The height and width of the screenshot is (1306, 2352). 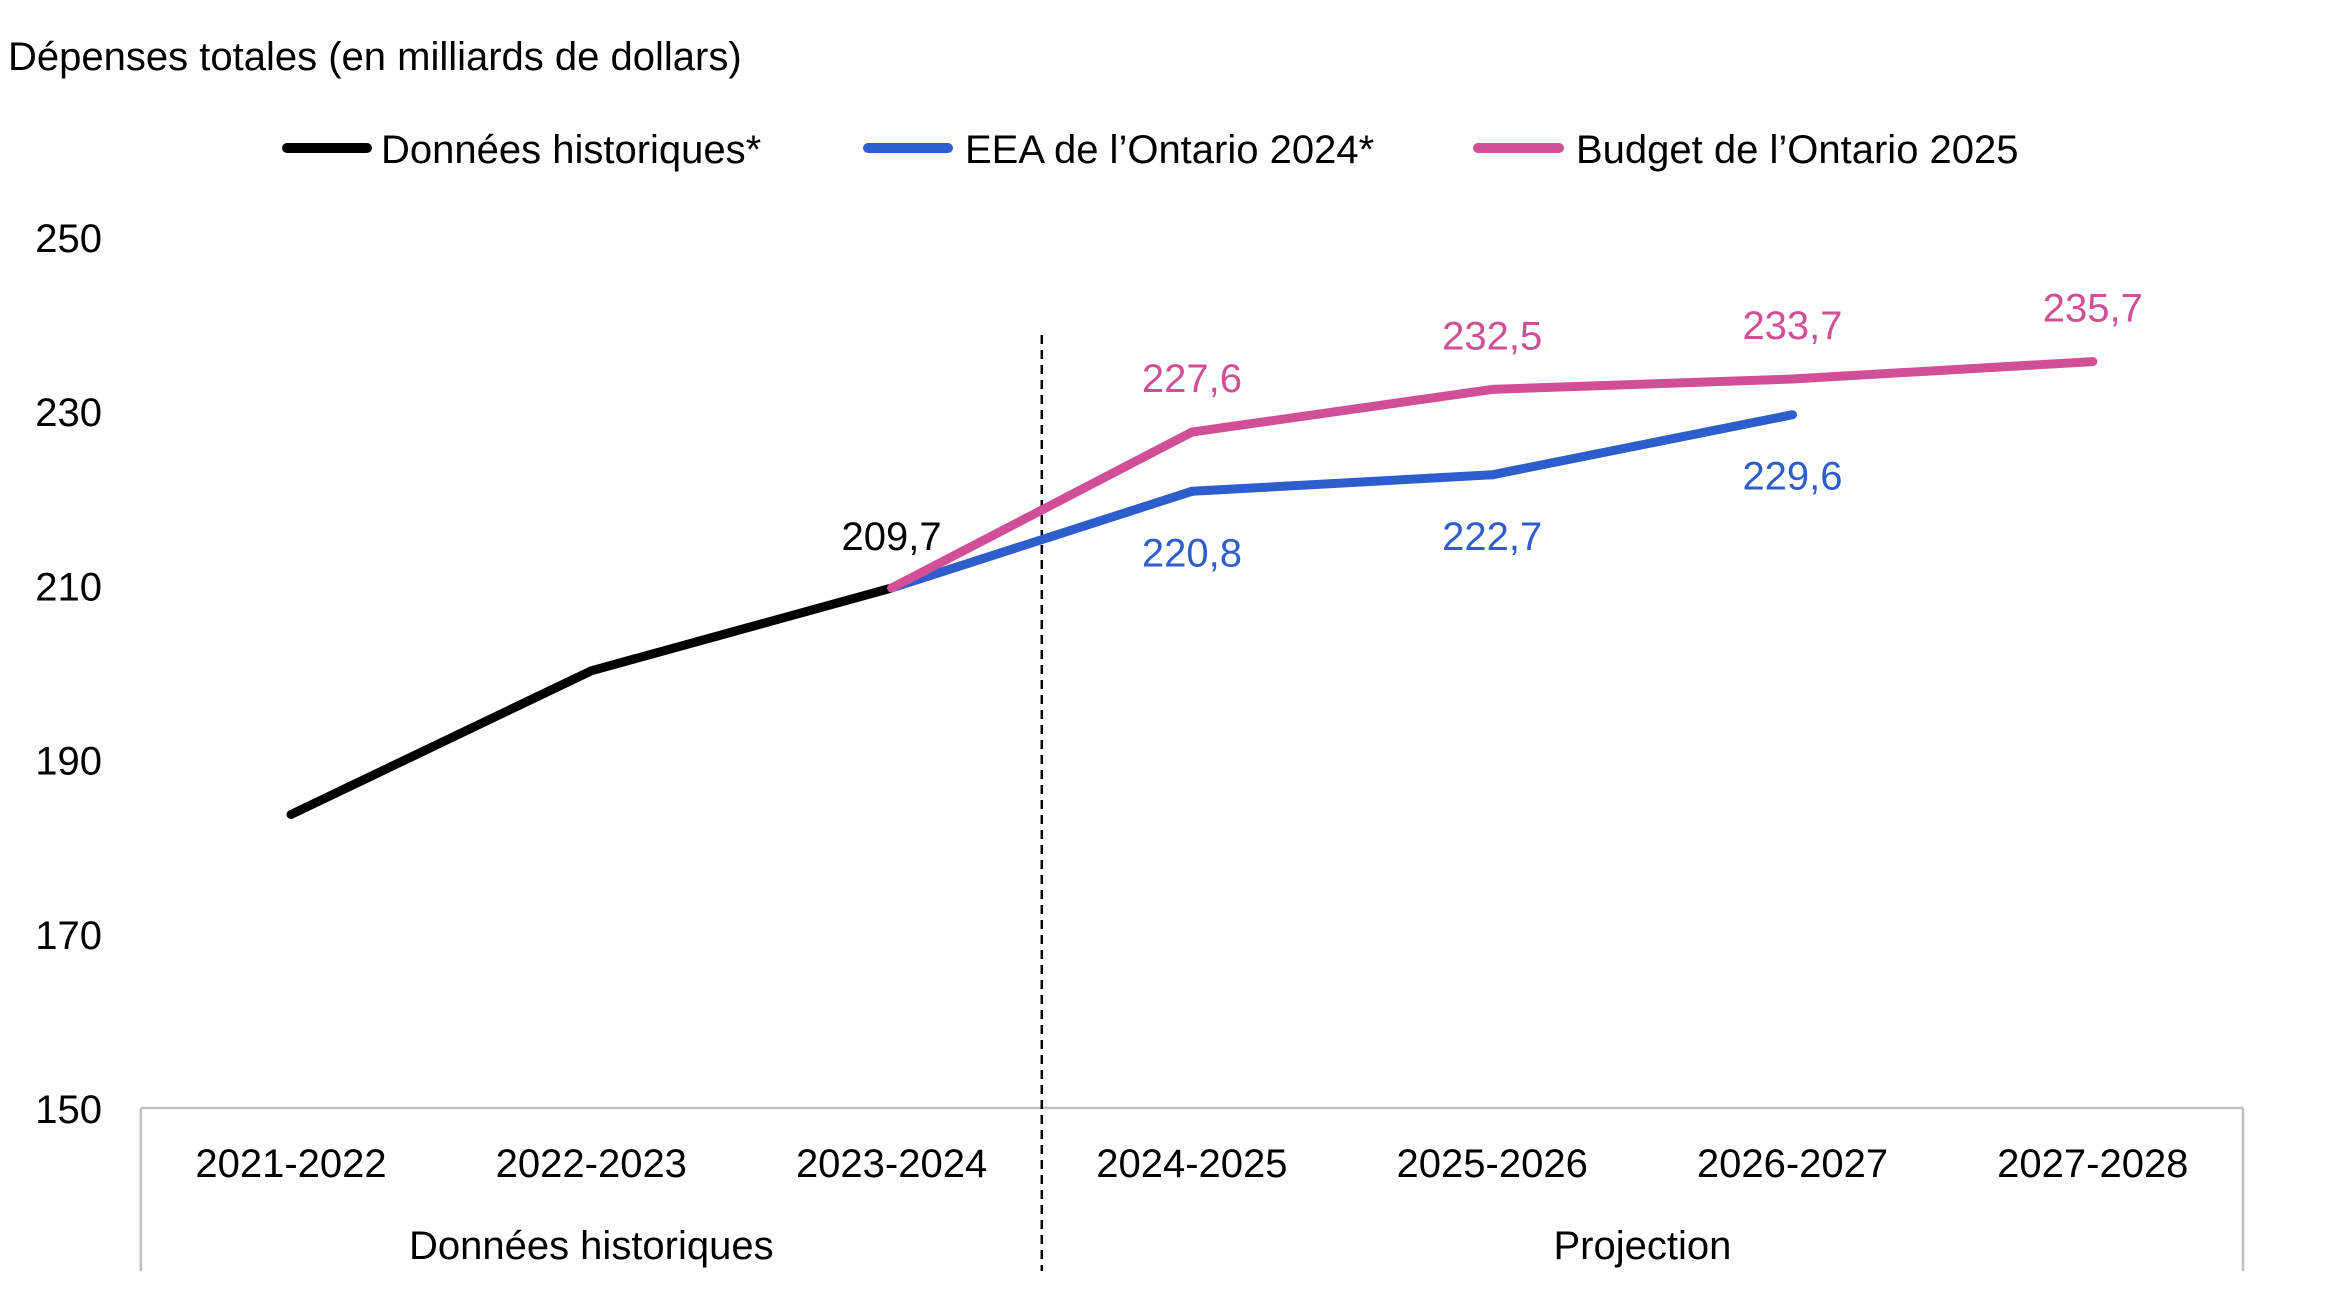 What do you see at coordinates (1492, 537) in the screenshot?
I see `data-label: 222,7` at bounding box center [1492, 537].